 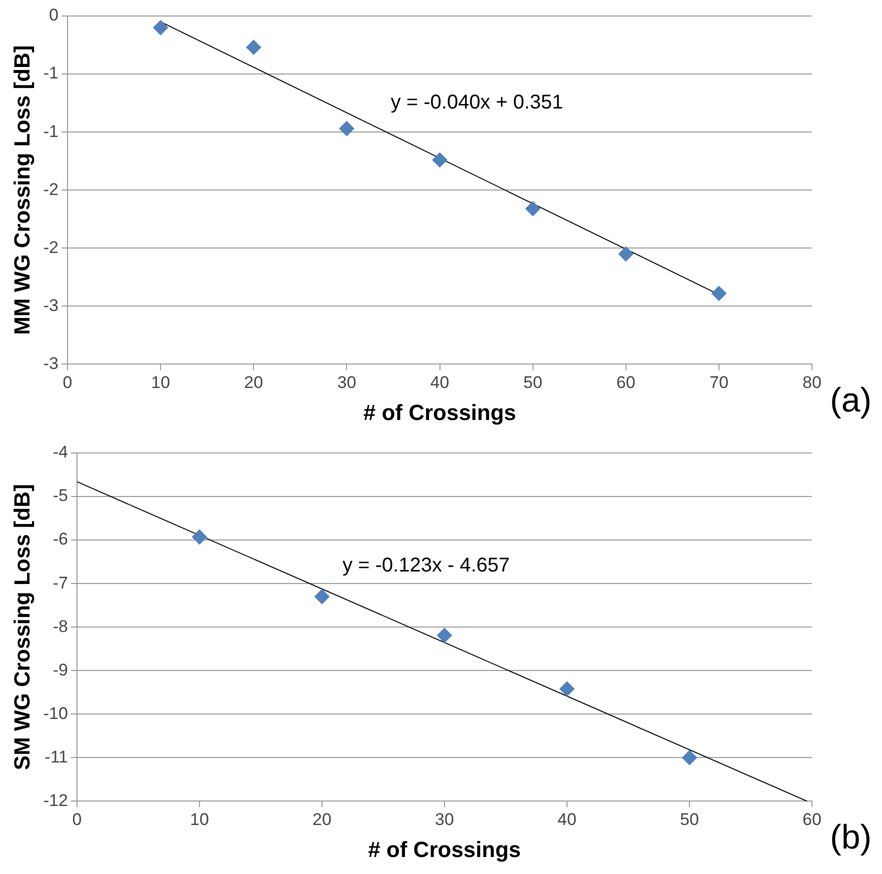 I want to click on y-tick-label: 0, so click(x=54, y=15).